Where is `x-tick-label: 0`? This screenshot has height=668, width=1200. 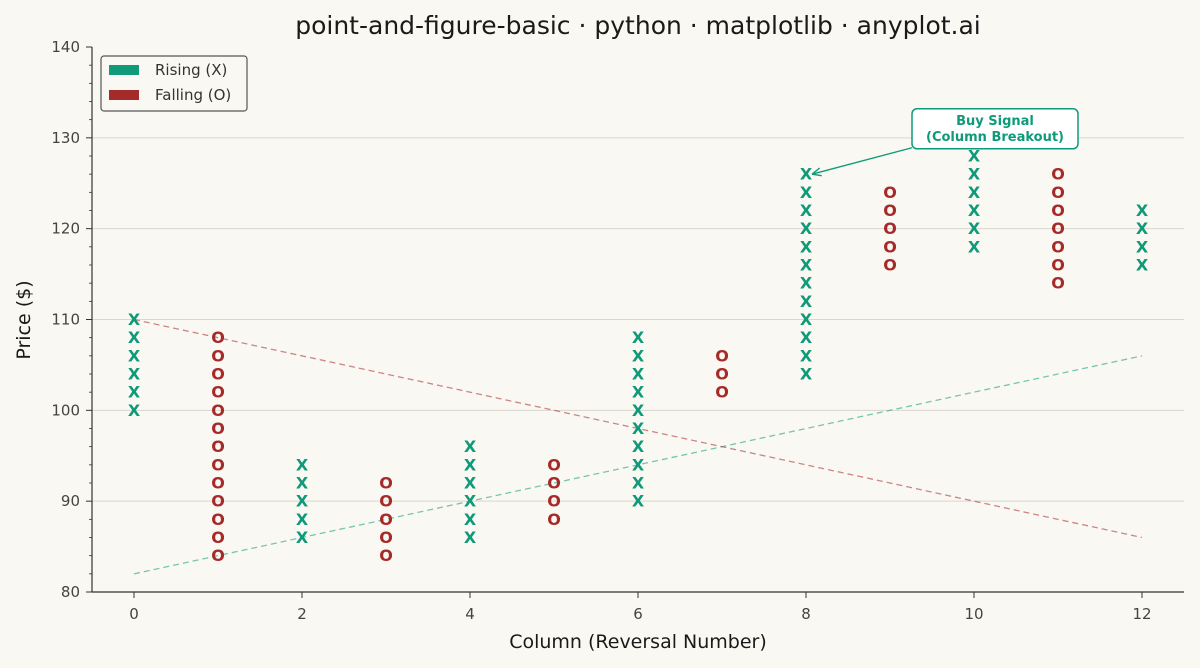 x-tick-label: 0 is located at coordinates (134, 614).